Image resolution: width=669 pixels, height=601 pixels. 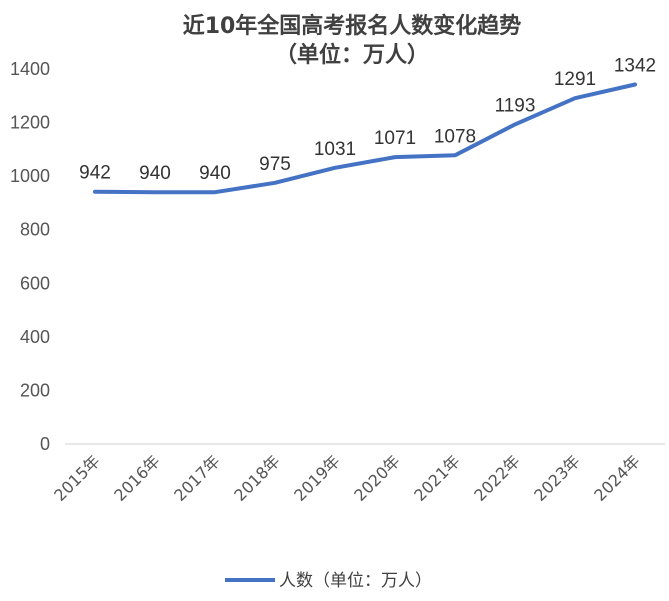 What do you see at coordinates (557, 478) in the screenshot?
I see `x-tick-label: 2023年` at bounding box center [557, 478].